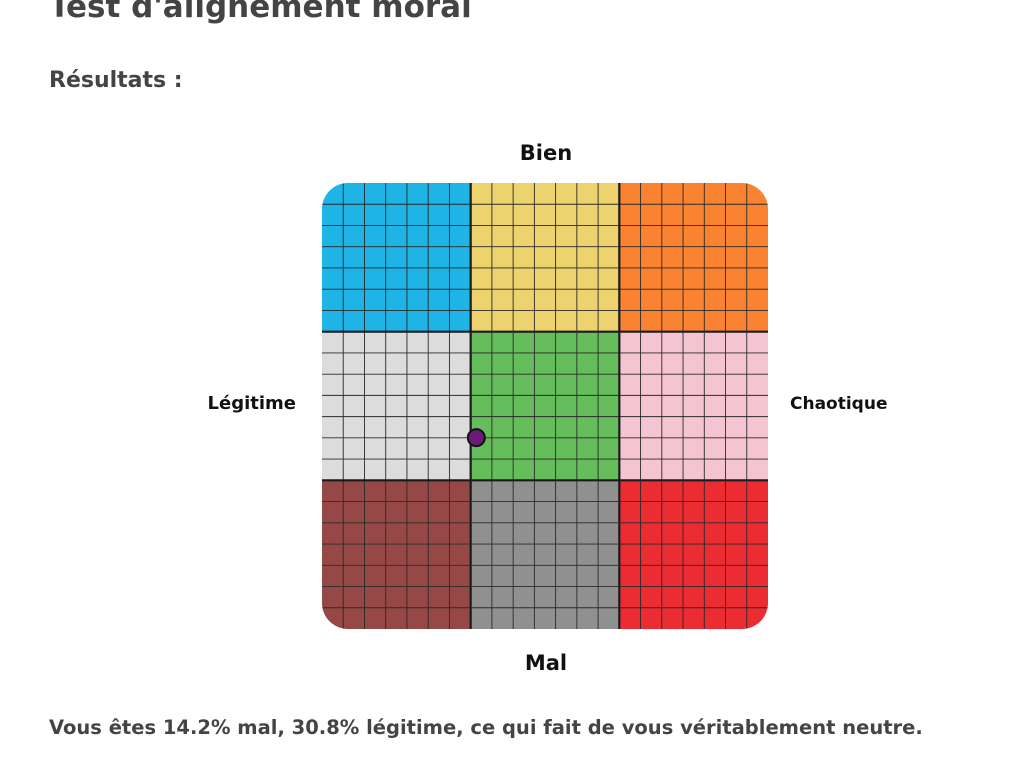 This screenshot has height=758, width=1024. Describe the element at coordinates (116, 80) in the screenshot. I see `results-heading: Résultats :` at that location.